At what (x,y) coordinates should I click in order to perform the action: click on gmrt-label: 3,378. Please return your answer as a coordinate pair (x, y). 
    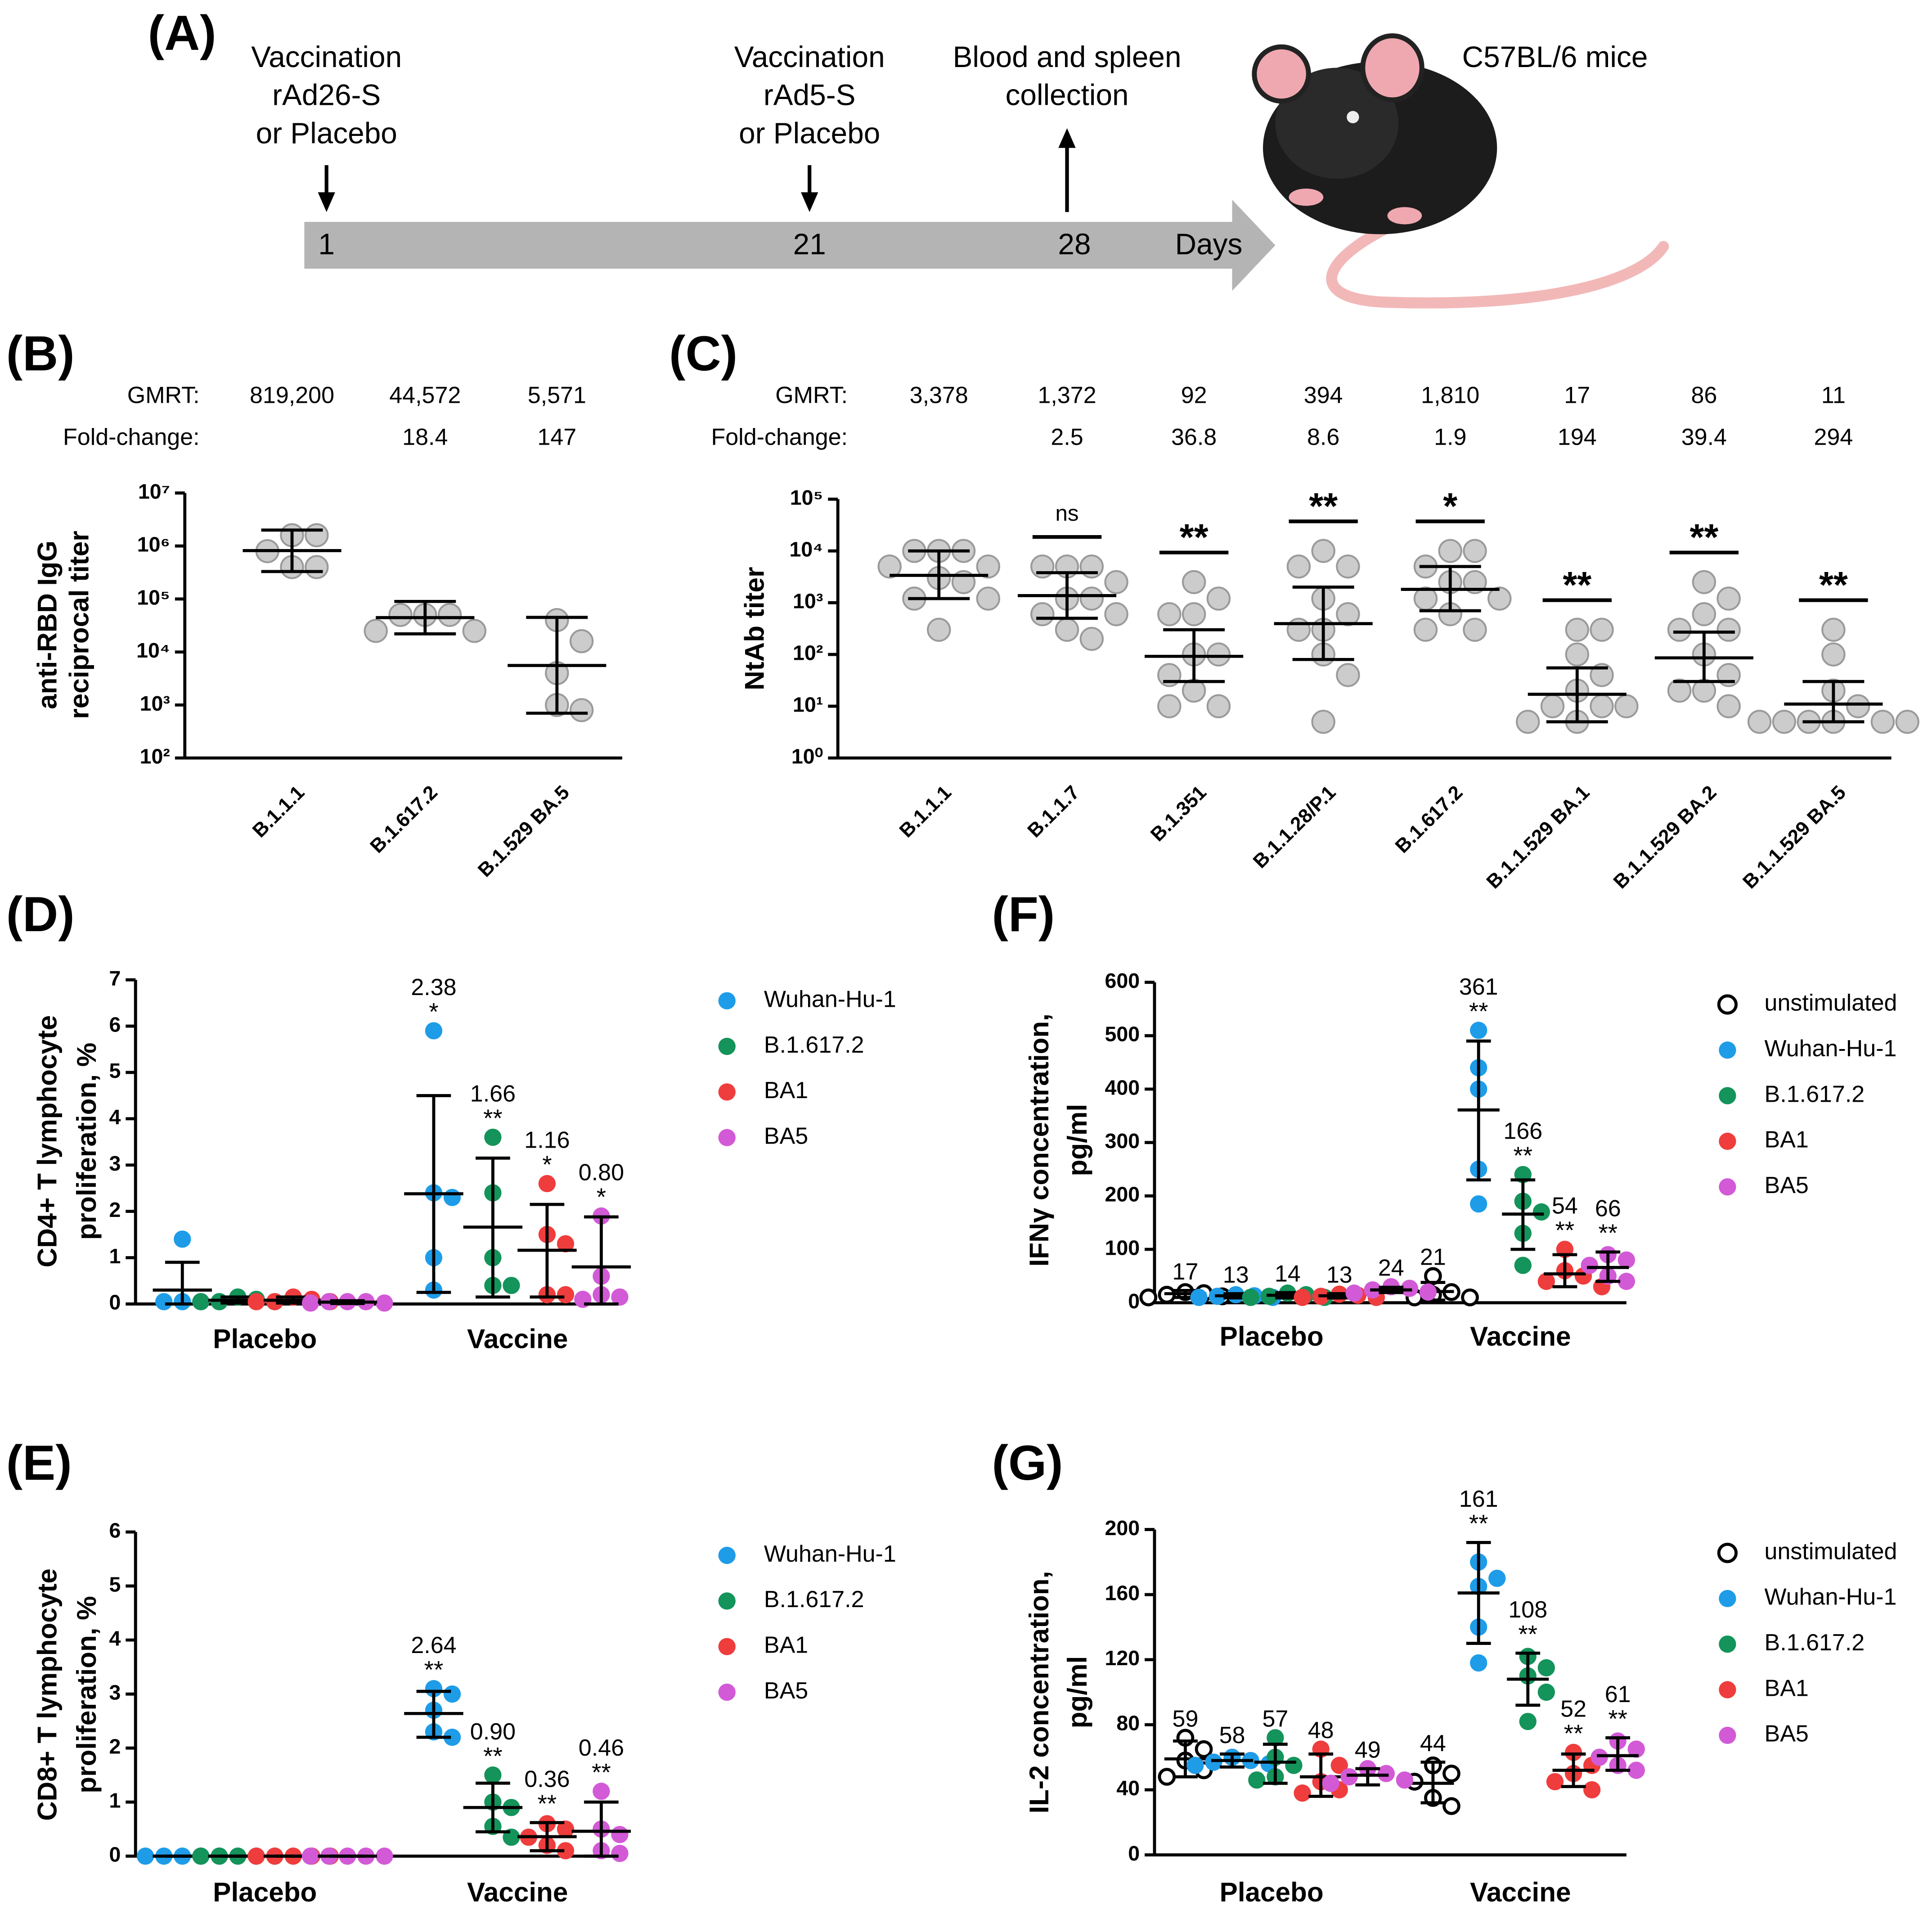
    Looking at the image, I should click on (939, 396).